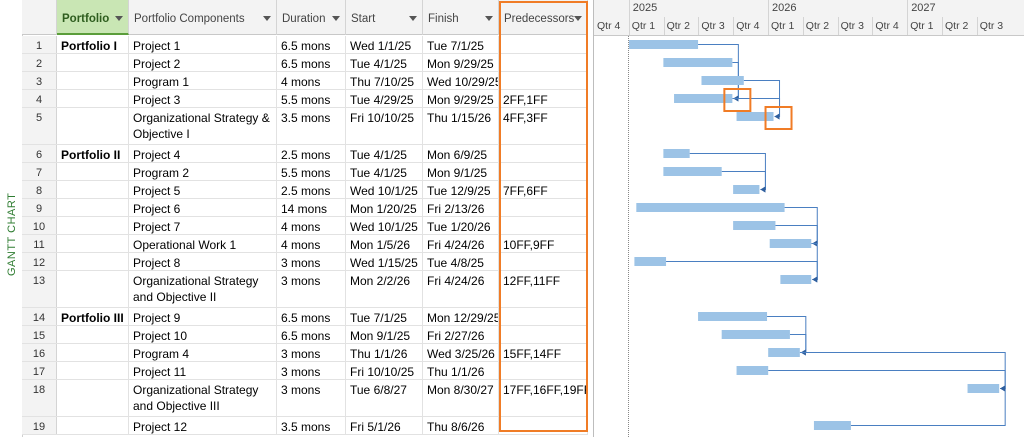 Image resolution: width=1024 pixels, height=437 pixels. What do you see at coordinates (305, 371) in the screenshot?
I see `table-row: 17 Project 11 3 mons Fri 10/10/25 Thu 1/1/26` at bounding box center [305, 371].